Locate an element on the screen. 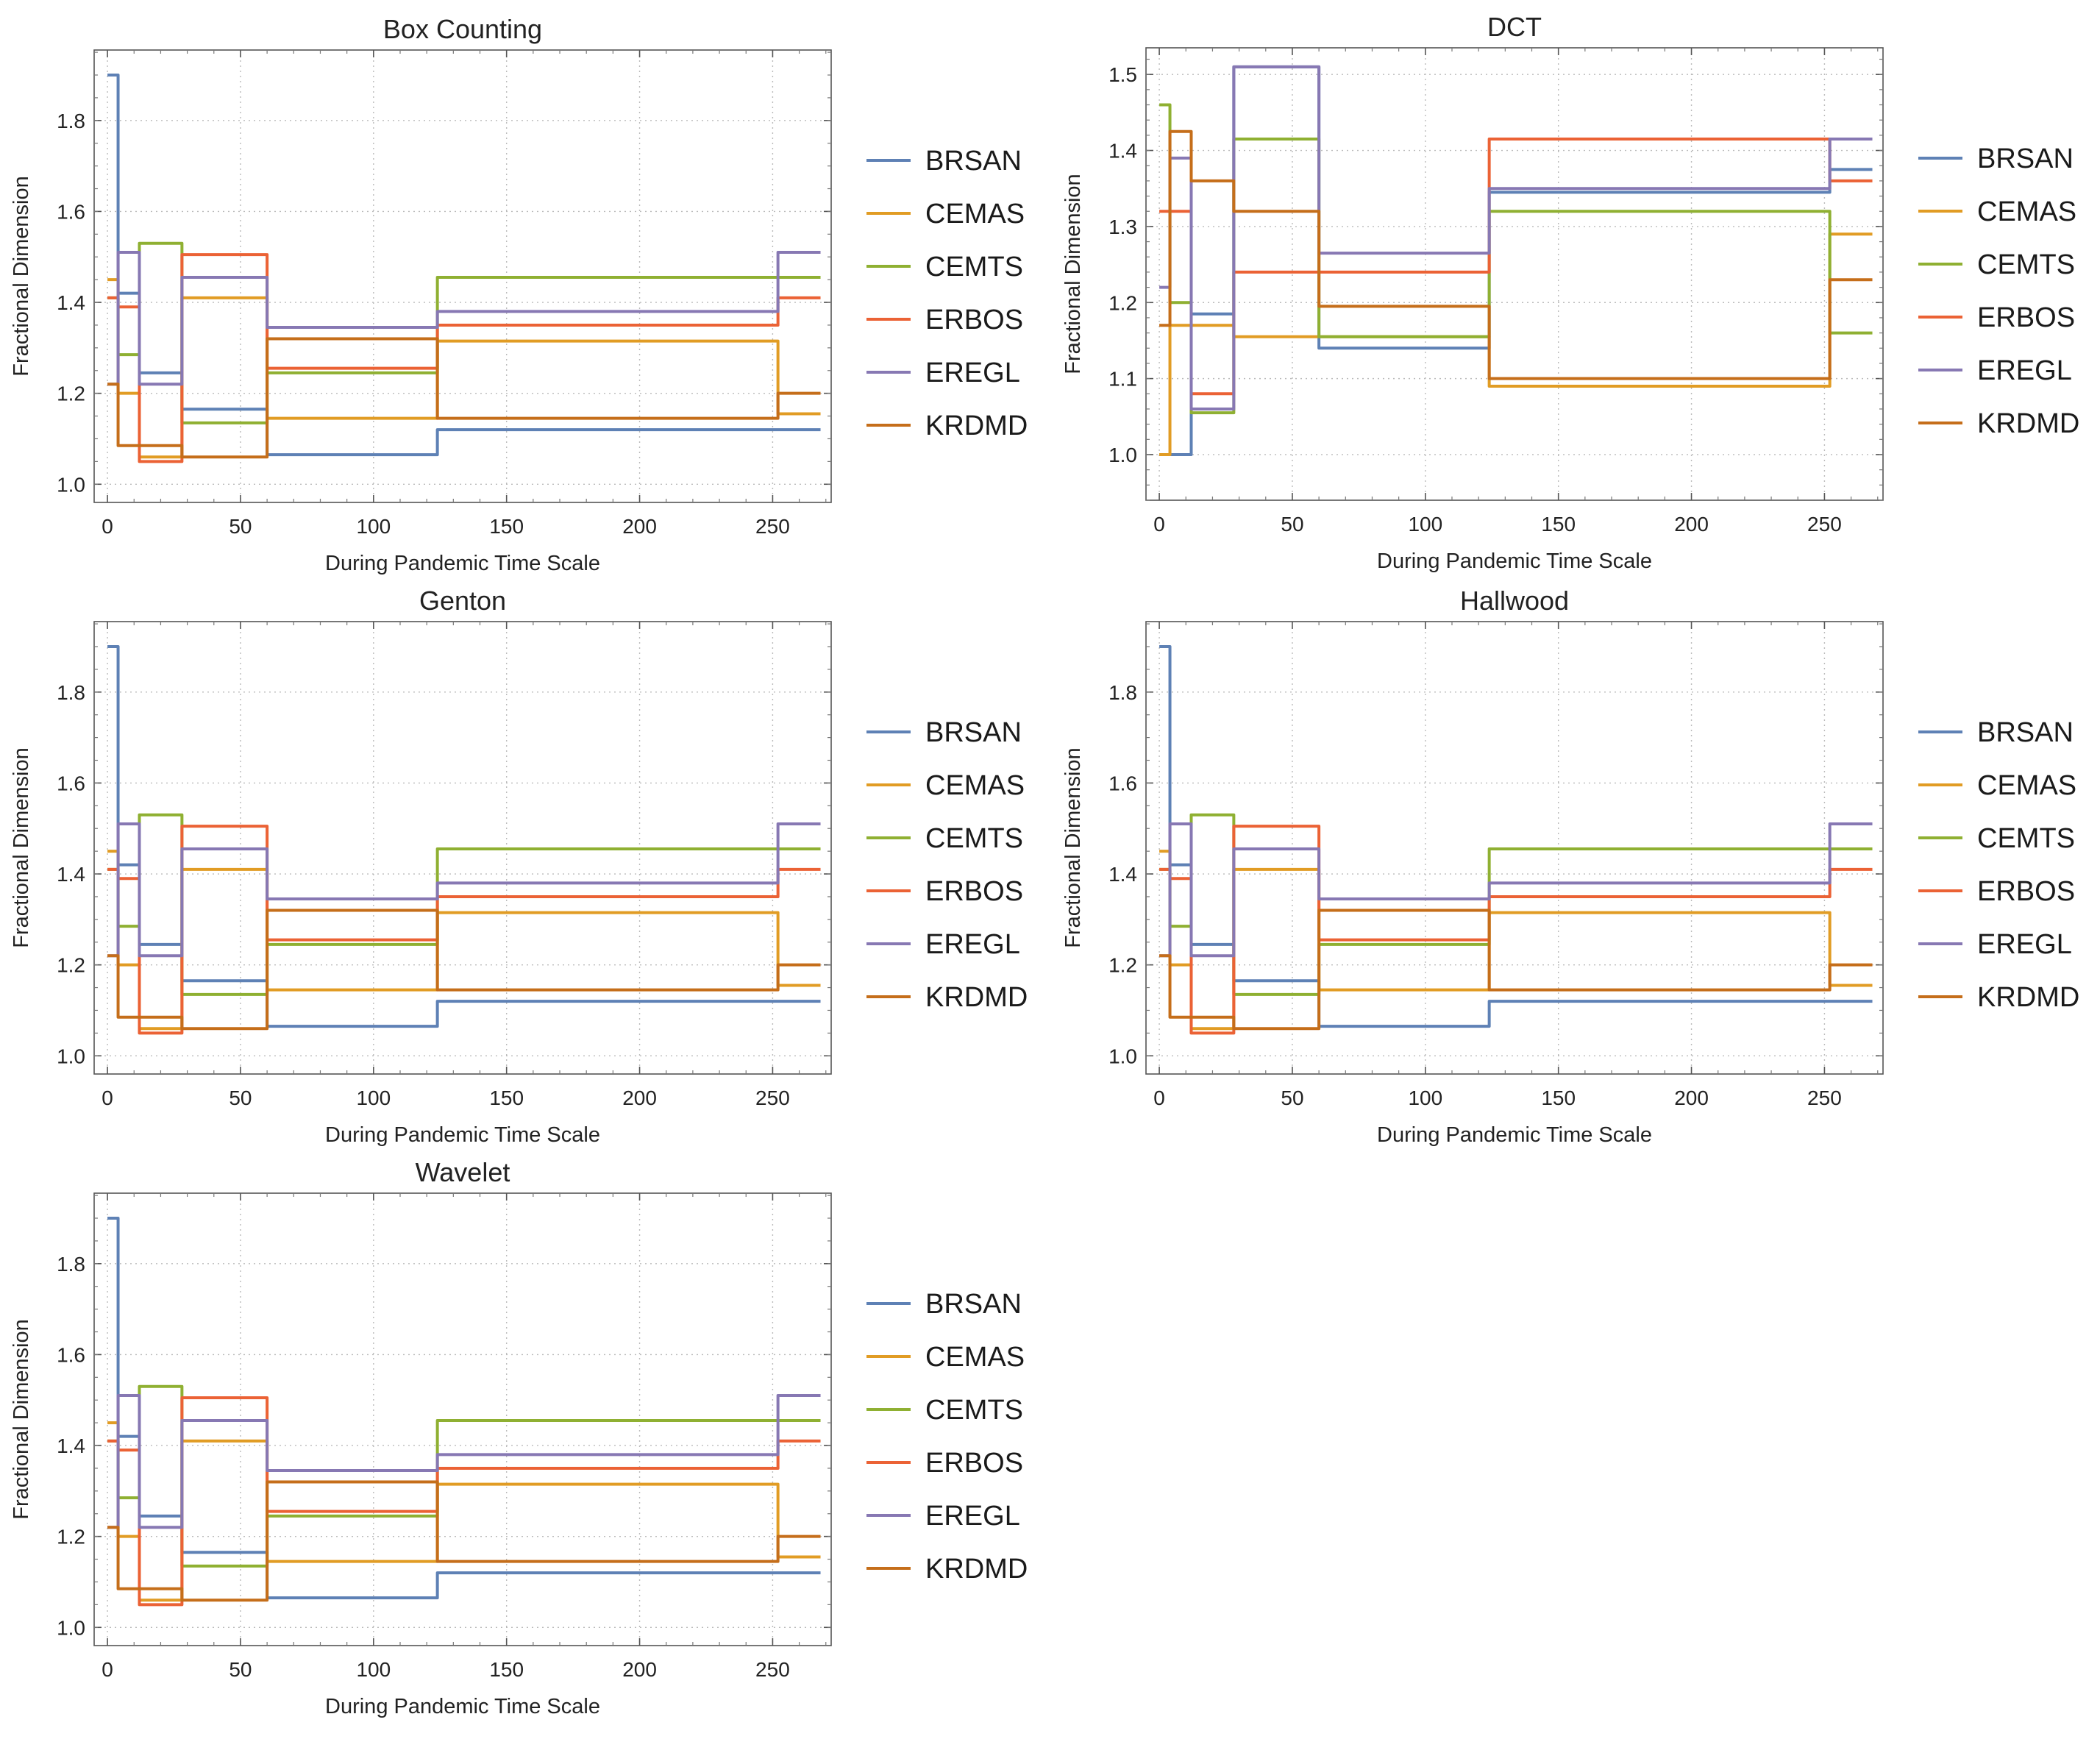 The width and height of the screenshot is (2100, 1739). panel-title: Wavelet is located at coordinates (463, 1172).